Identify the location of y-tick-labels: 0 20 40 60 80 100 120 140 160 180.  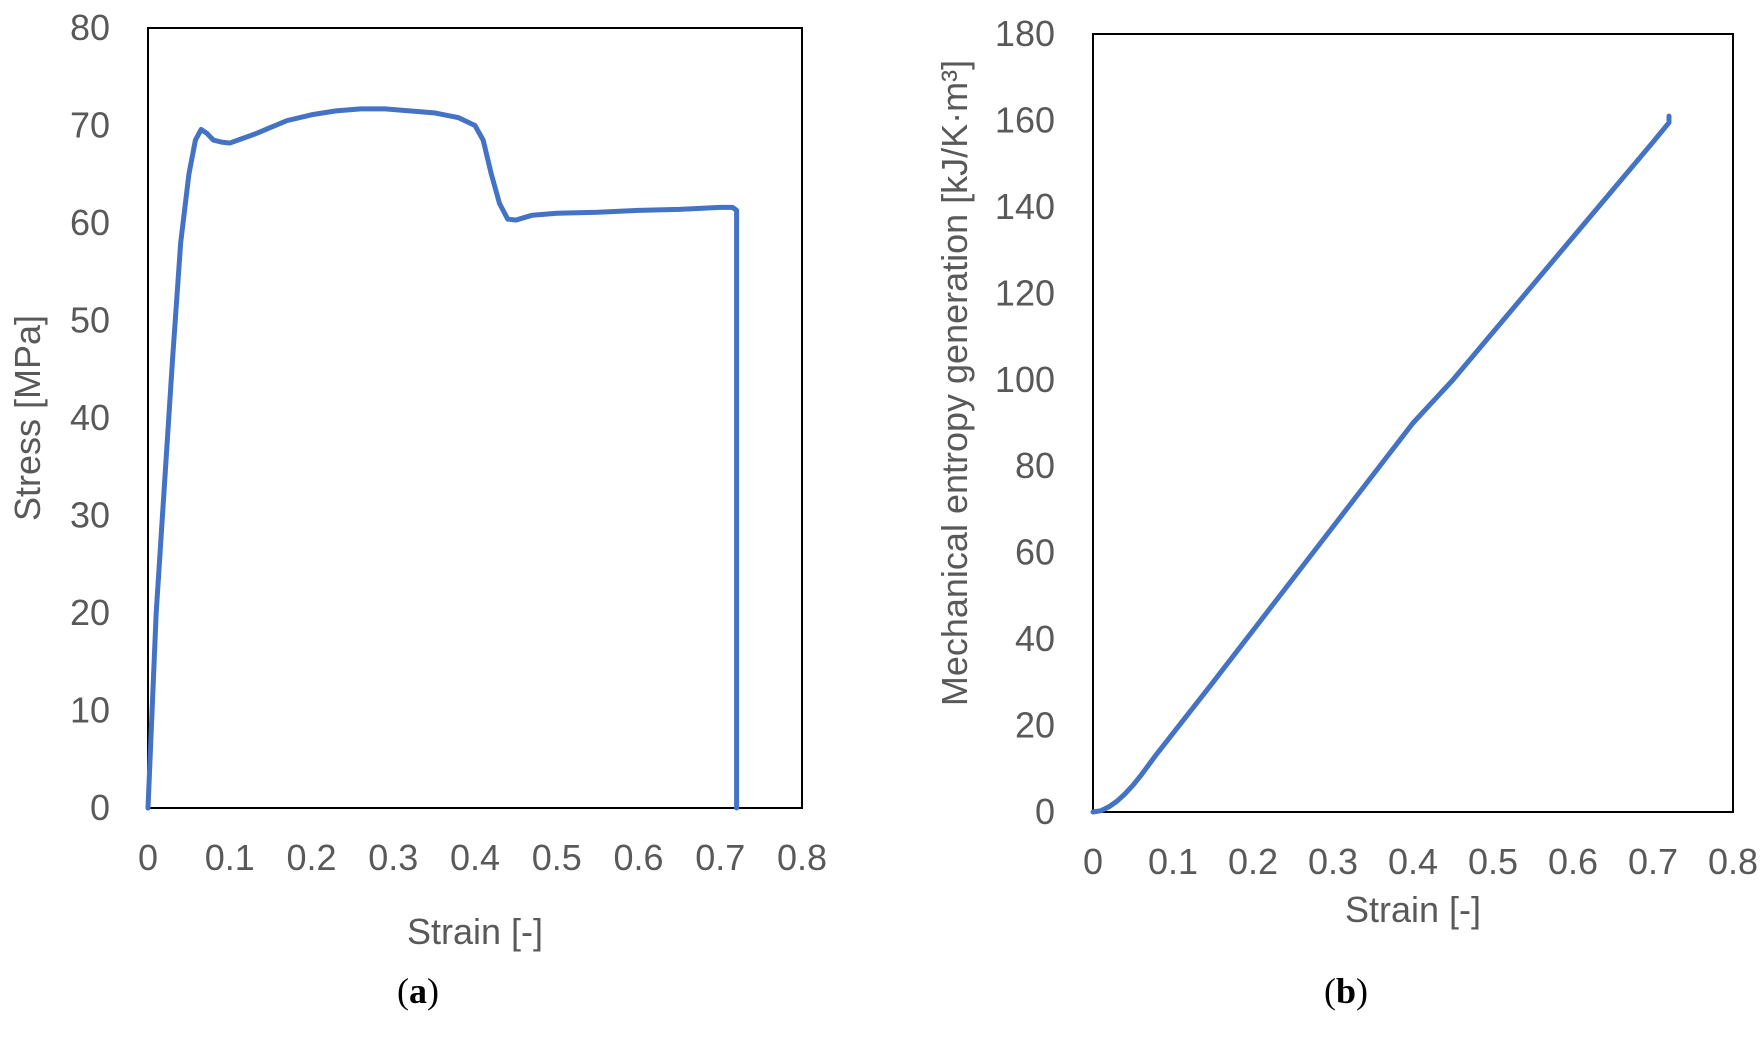
(1025, 422).